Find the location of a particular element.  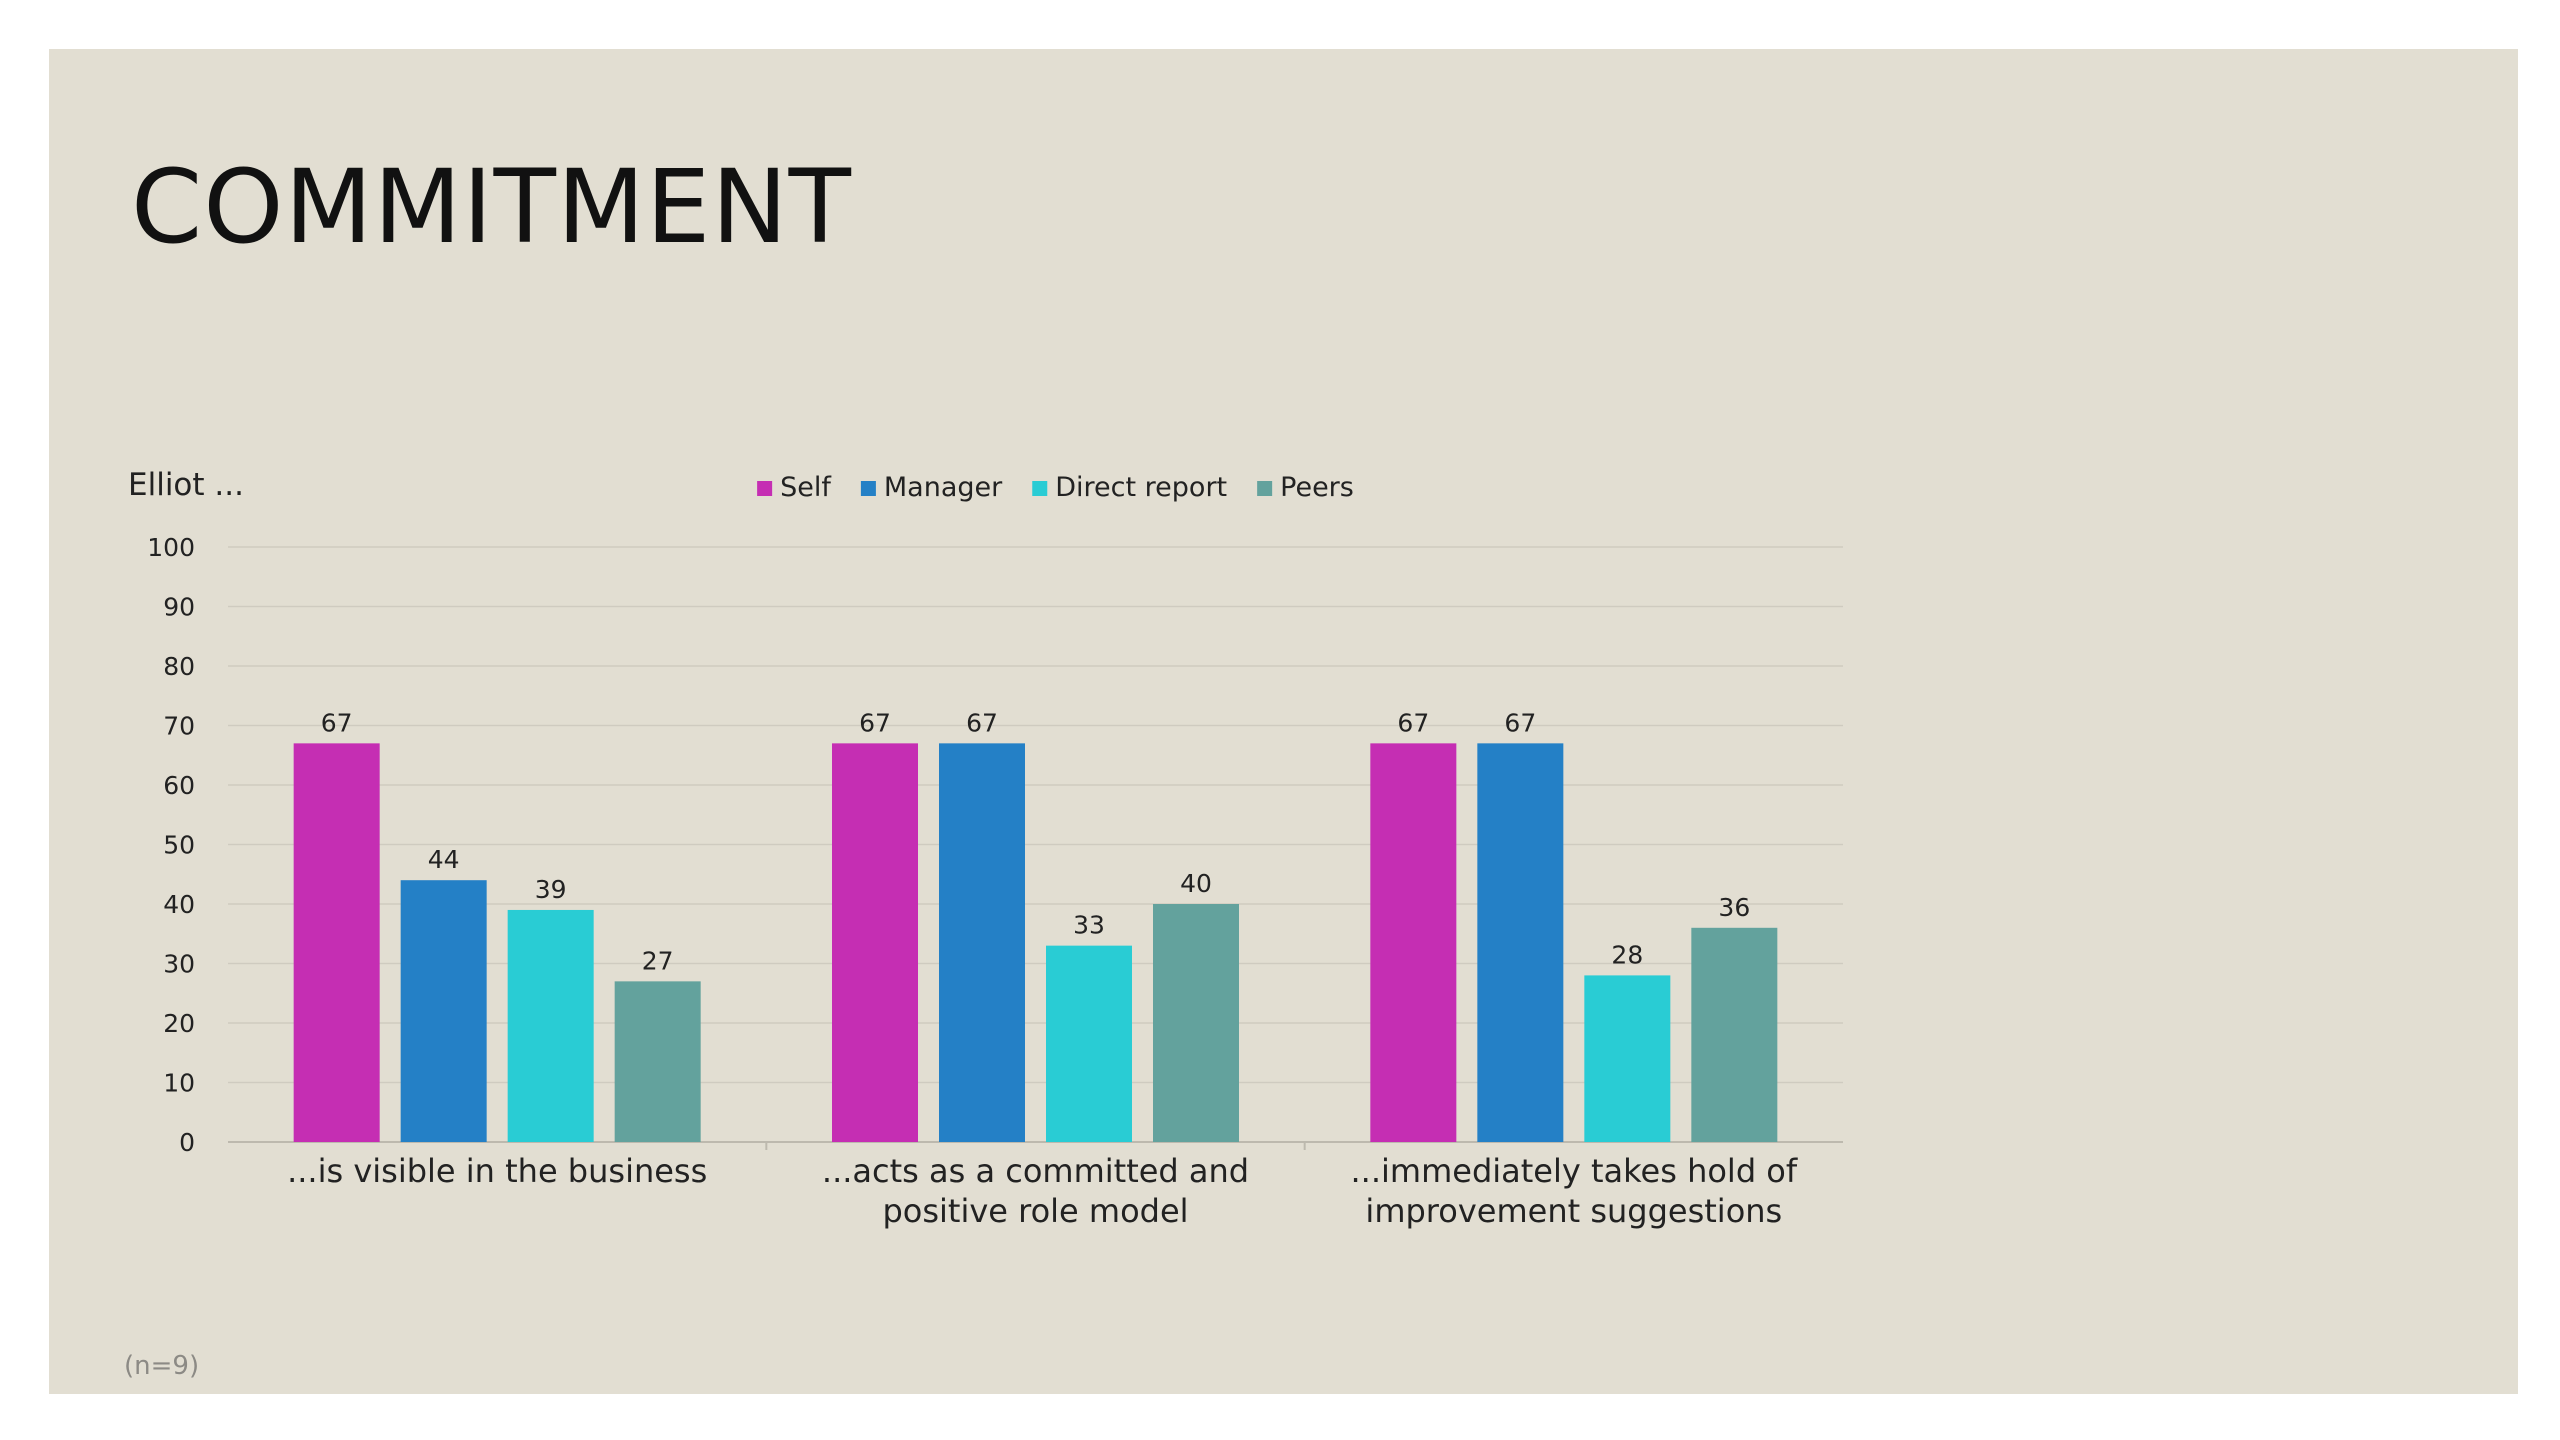

data-label: 28 is located at coordinates (1627, 954).